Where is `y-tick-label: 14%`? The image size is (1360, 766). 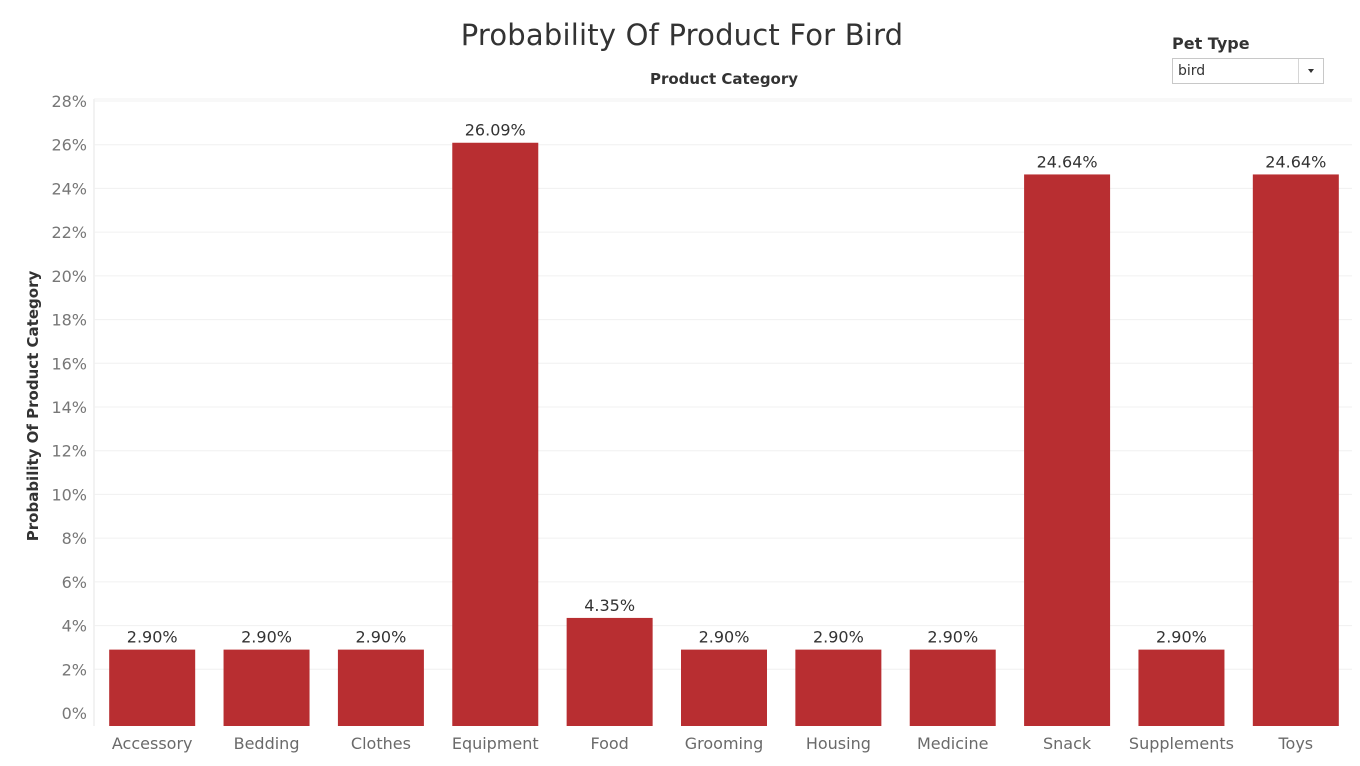
y-tick-label: 14% is located at coordinates (69, 407).